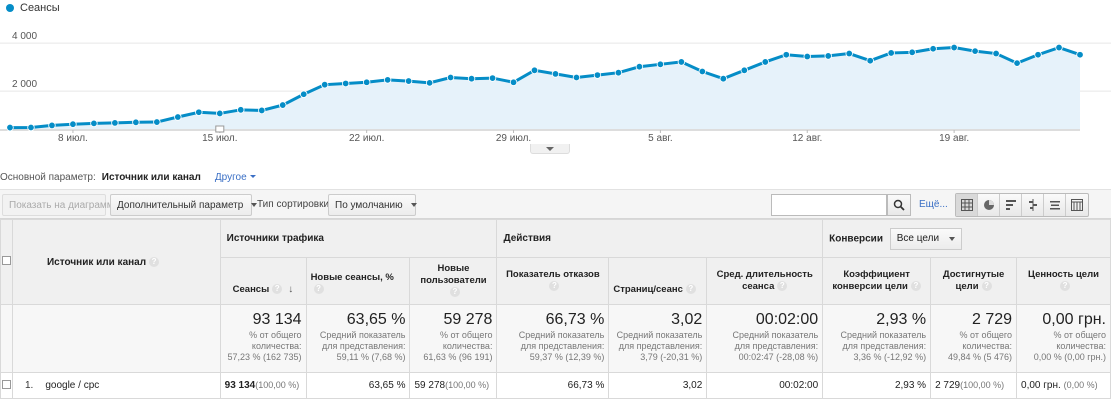  What do you see at coordinates (116, 262) in the screenshot?
I see `dimension-column-header: Источник или канал?` at bounding box center [116, 262].